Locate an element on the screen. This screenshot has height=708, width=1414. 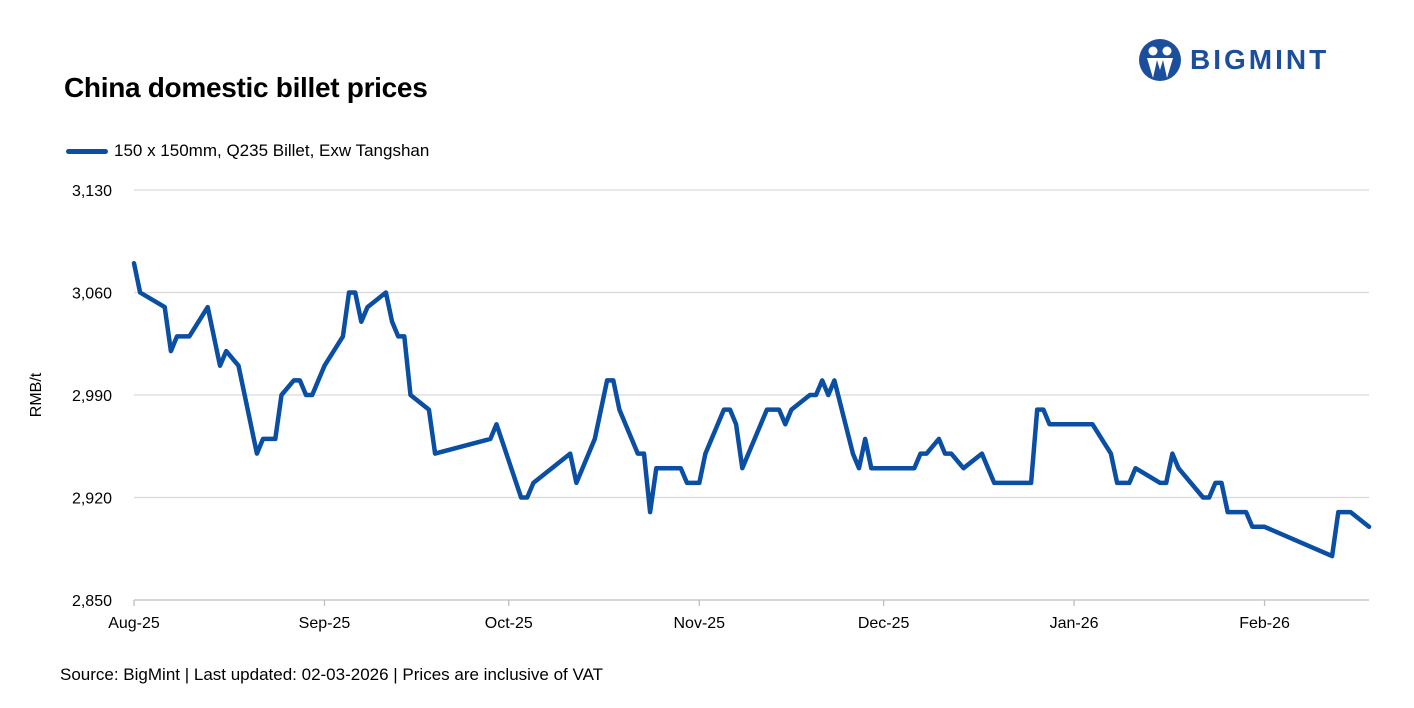
y-tick-label: 3,130 is located at coordinates (92, 191).